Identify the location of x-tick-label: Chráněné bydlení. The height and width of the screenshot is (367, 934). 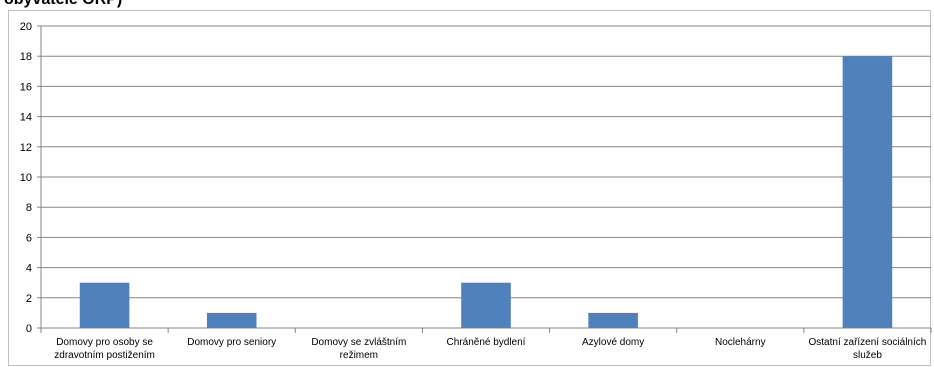
(486, 342).